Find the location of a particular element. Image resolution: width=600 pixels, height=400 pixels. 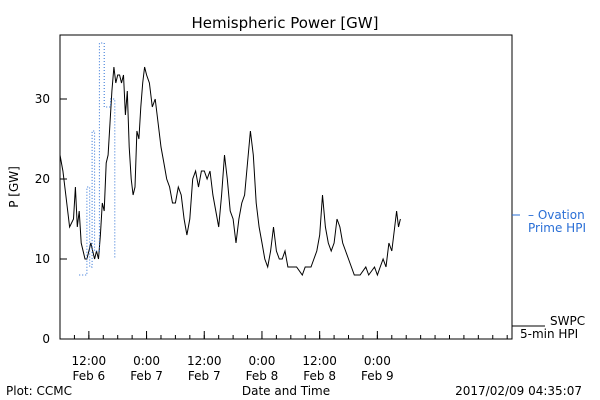

y-tick-label: 20 is located at coordinates (42, 179).